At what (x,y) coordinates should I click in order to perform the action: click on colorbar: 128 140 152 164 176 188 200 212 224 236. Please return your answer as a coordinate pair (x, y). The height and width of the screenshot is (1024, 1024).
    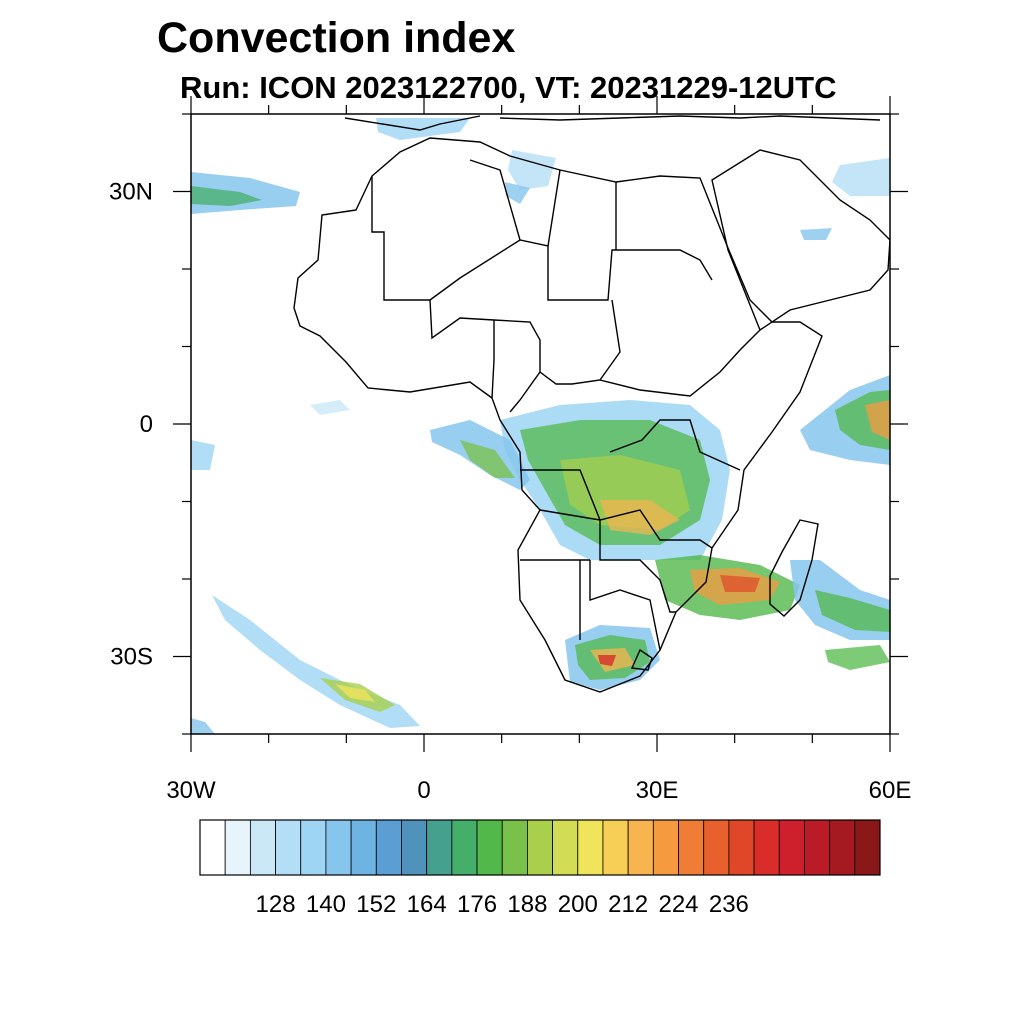
    Looking at the image, I should click on (540, 868).